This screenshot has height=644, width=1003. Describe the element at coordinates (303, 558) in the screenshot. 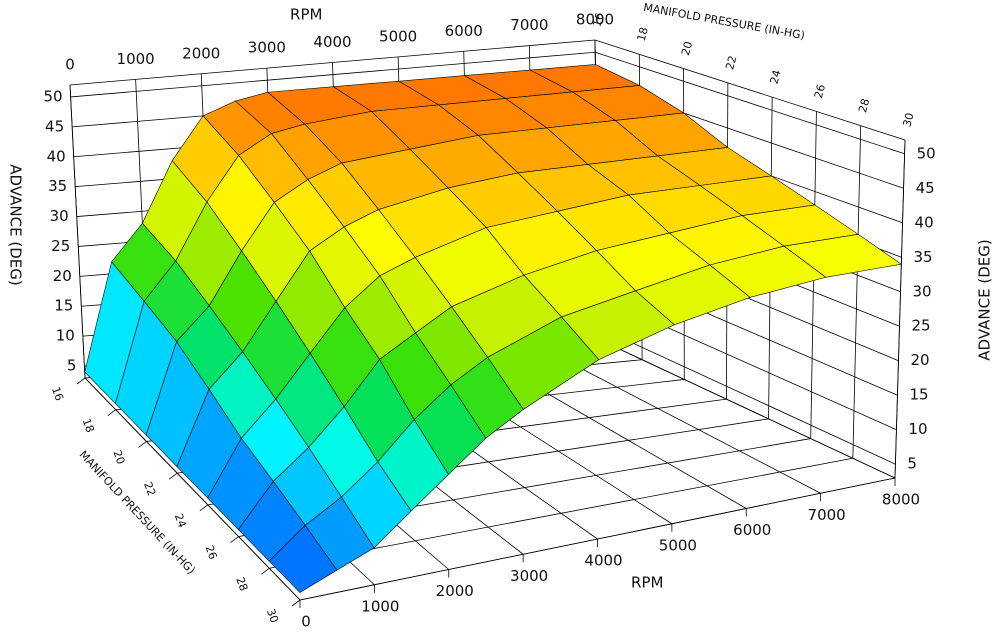

I see `surface-cell` at that location.